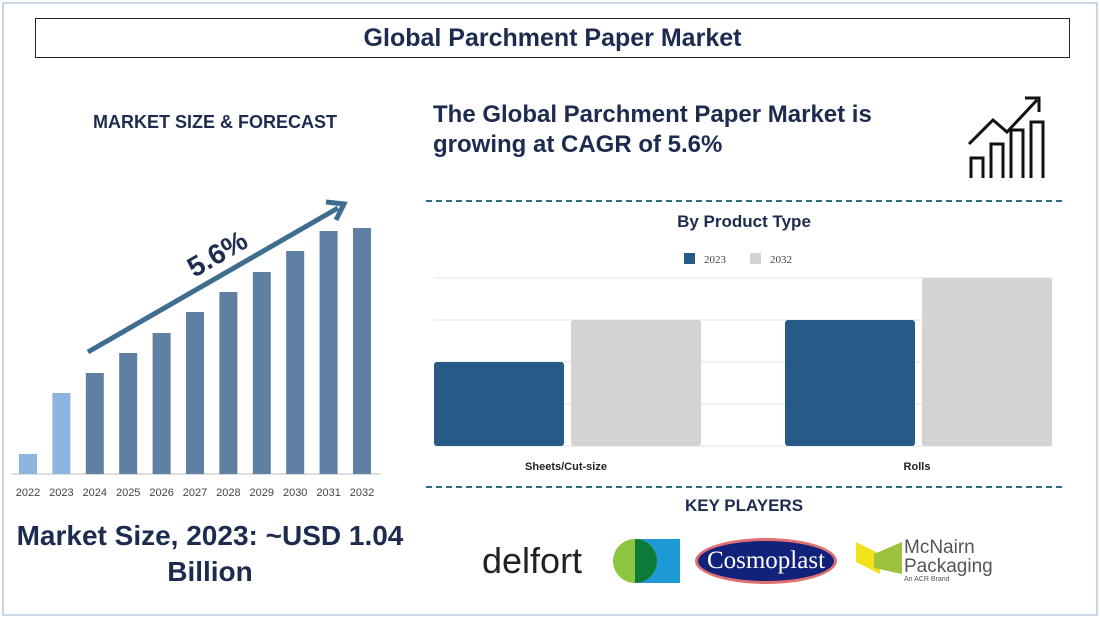  Describe the element at coordinates (532, 560) in the screenshot. I see `delfort-logo: delfort` at that location.